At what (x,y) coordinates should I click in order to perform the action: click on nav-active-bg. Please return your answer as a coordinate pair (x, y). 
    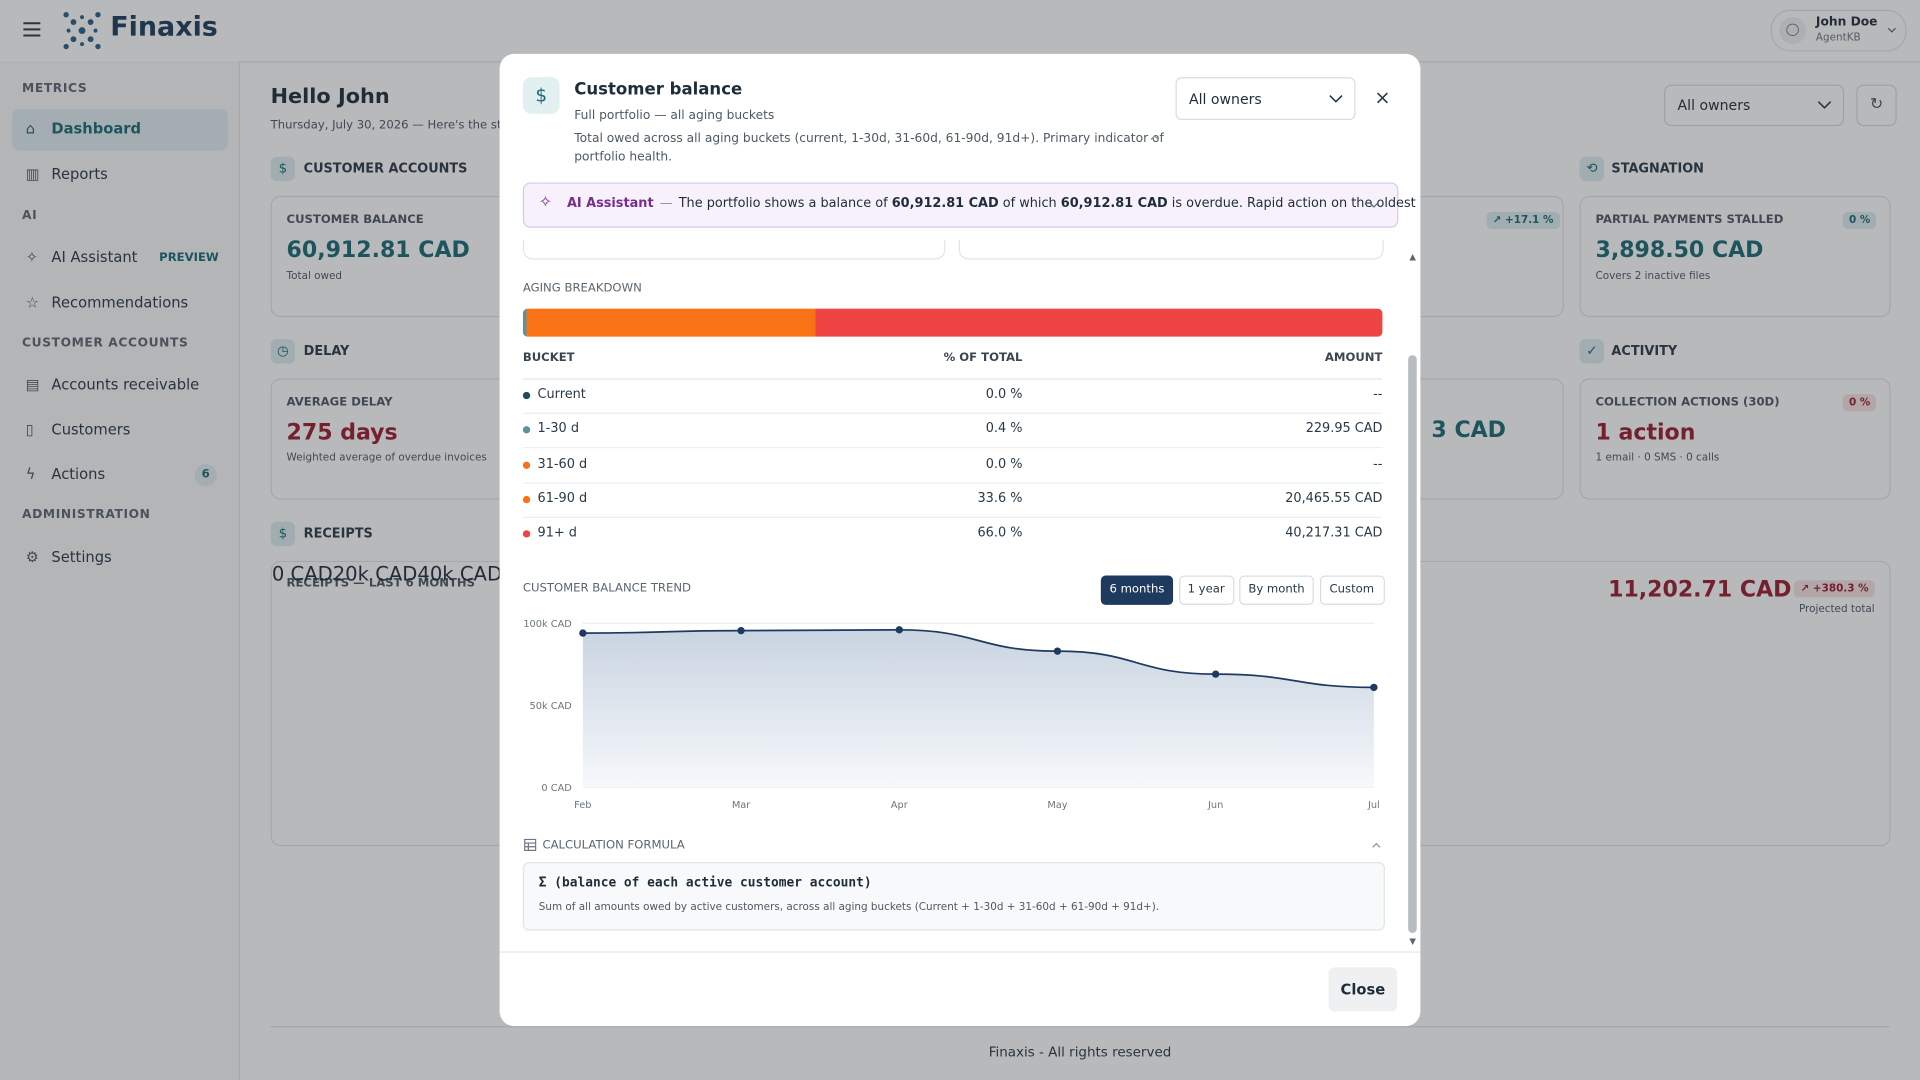
    Looking at the image, I should click on (120, 129).